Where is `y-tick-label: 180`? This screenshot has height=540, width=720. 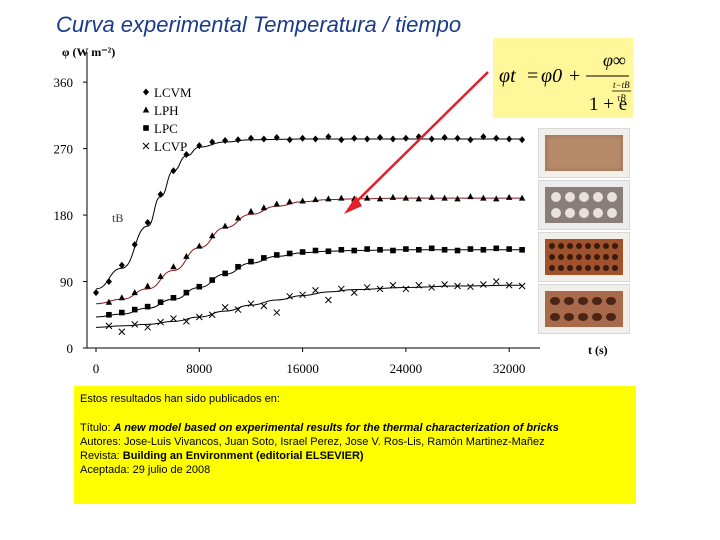 y-tick-label: 180 is located at coordinates (64, 215).